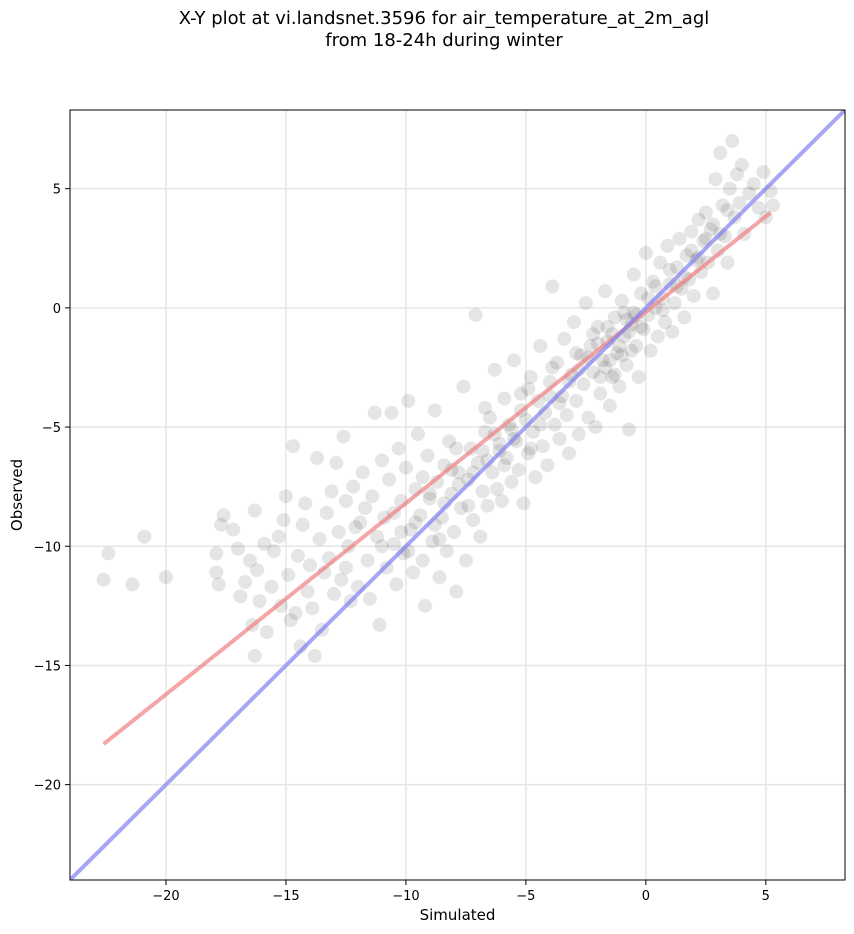 The image size is (854, 934). What do you see at coordinates (47, 666) in the screenshot?
I see `y-tick-label: −15` at bounding box center [47, 666].